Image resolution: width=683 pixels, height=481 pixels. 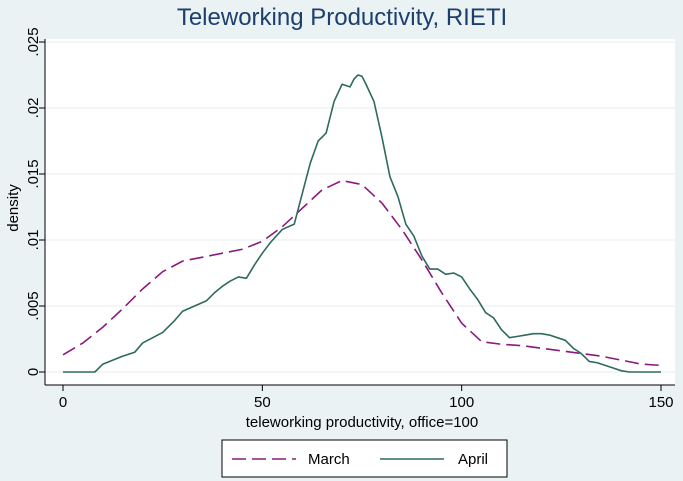 I want to click on y-axis-label: density, so click(x=13, y=208).